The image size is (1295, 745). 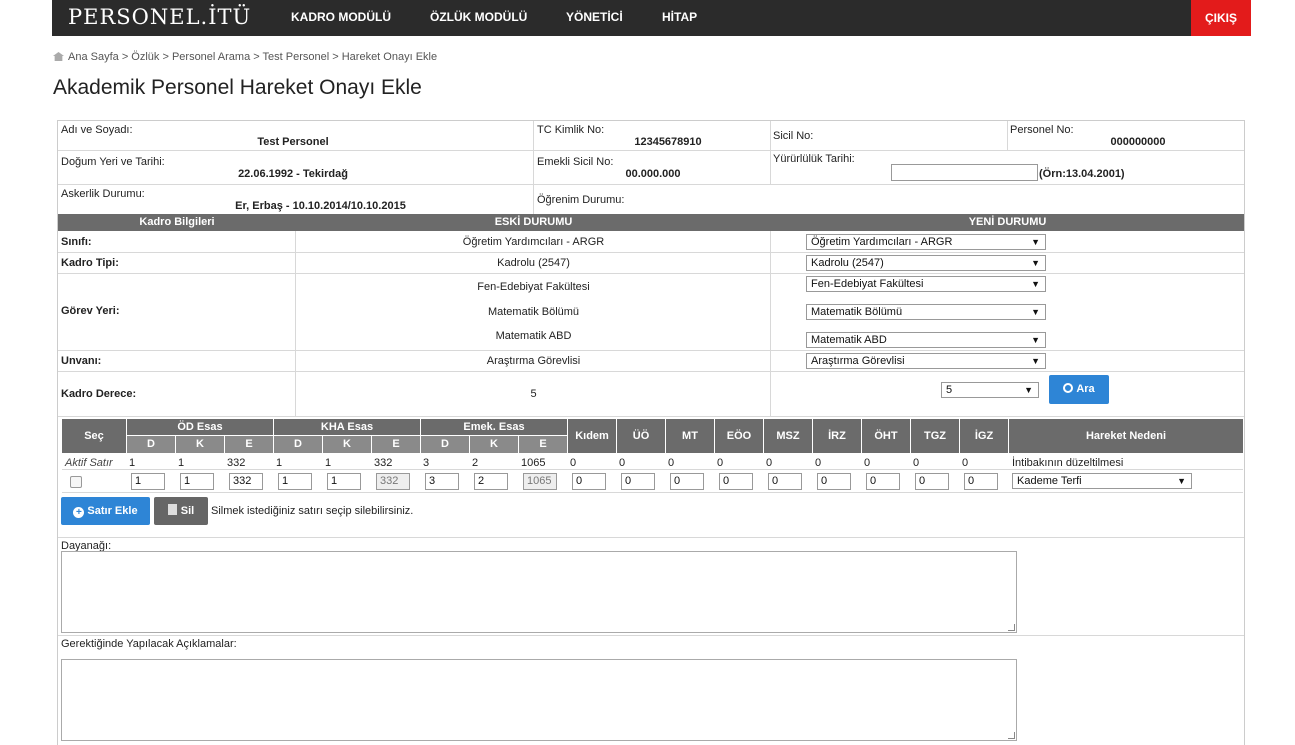 What do you see at coordinates (1068, 463) in the screenshot?
I see `active-reason: İntibakının düzeltilmesi` at bounding box center [1068, 463].